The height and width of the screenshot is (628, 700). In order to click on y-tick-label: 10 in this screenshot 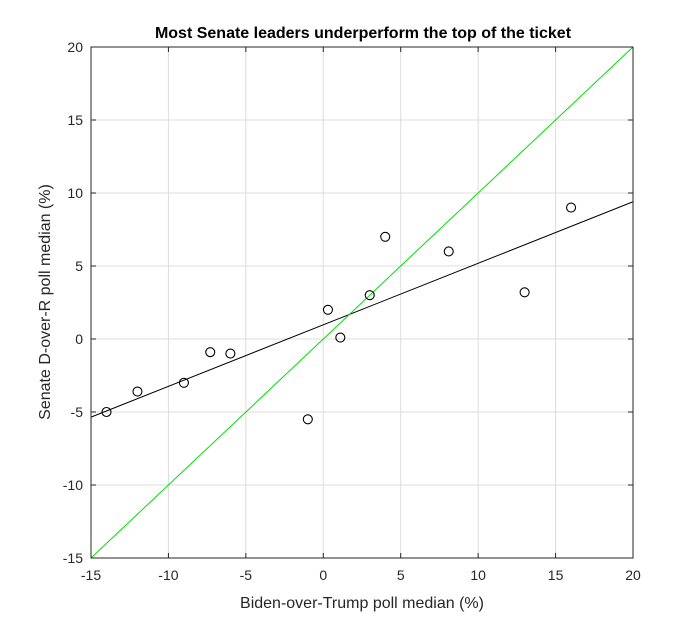, I will do `click(75, 193)`.